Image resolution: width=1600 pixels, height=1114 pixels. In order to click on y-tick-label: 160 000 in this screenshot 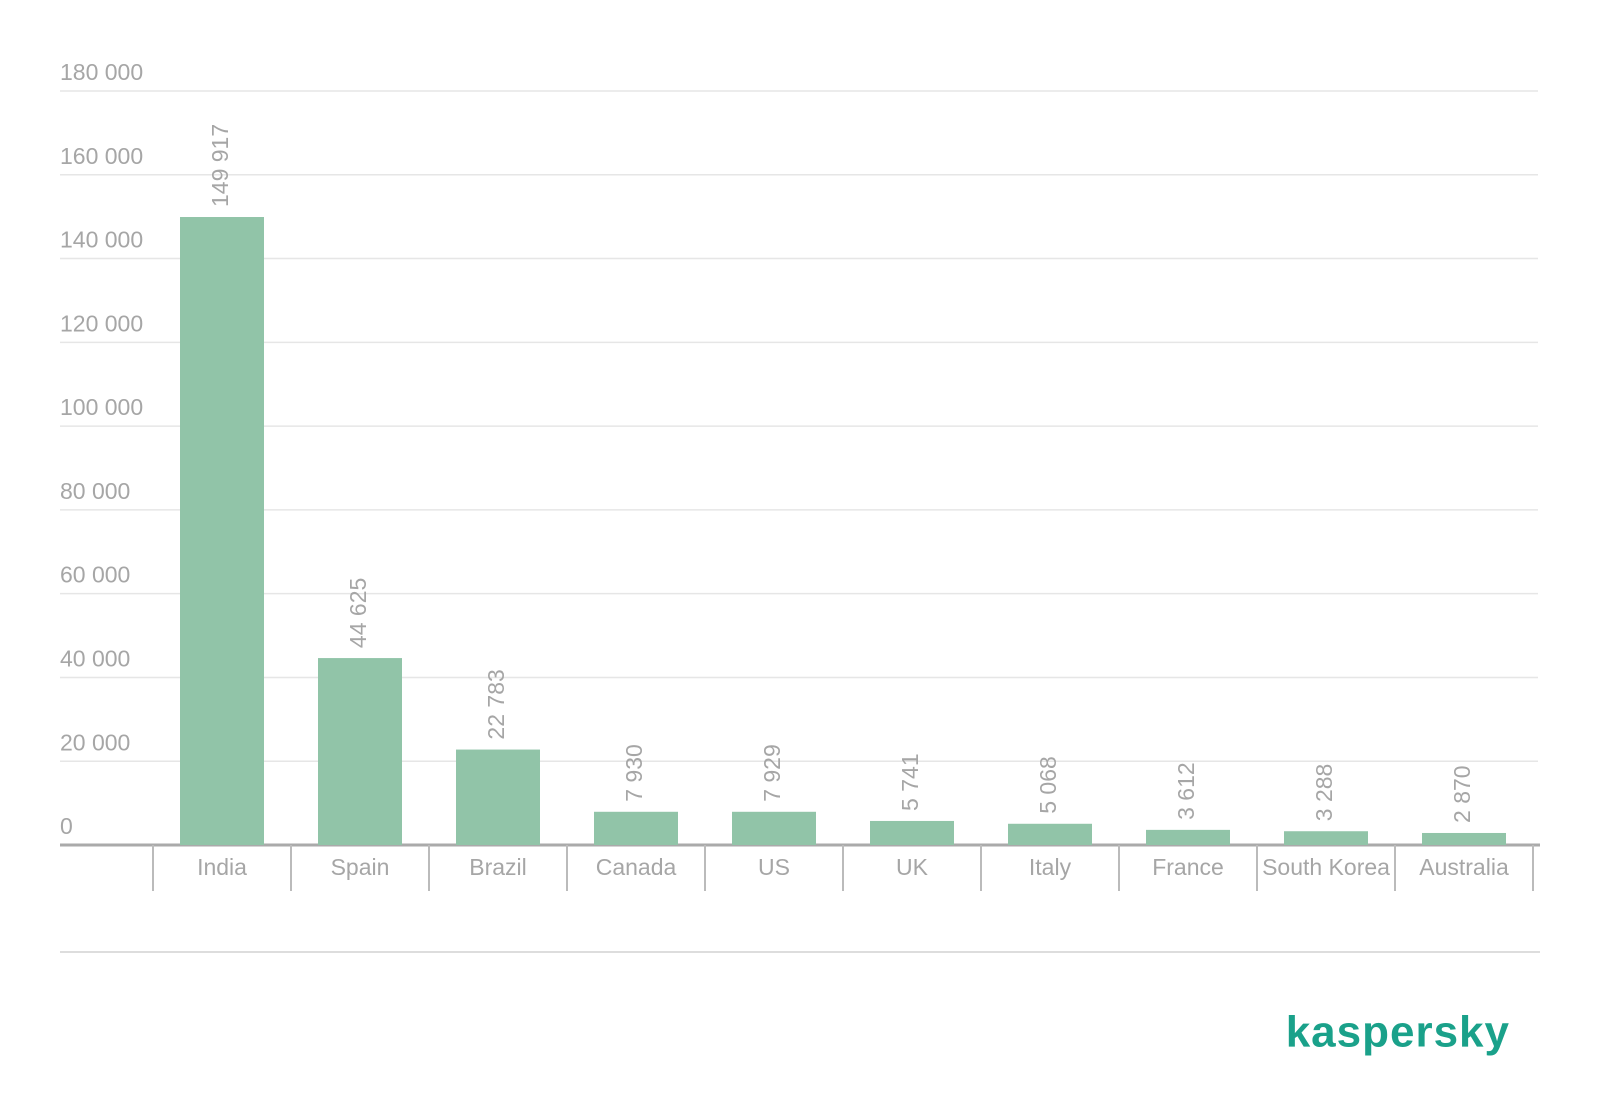, I will do `click(101, 156)`.